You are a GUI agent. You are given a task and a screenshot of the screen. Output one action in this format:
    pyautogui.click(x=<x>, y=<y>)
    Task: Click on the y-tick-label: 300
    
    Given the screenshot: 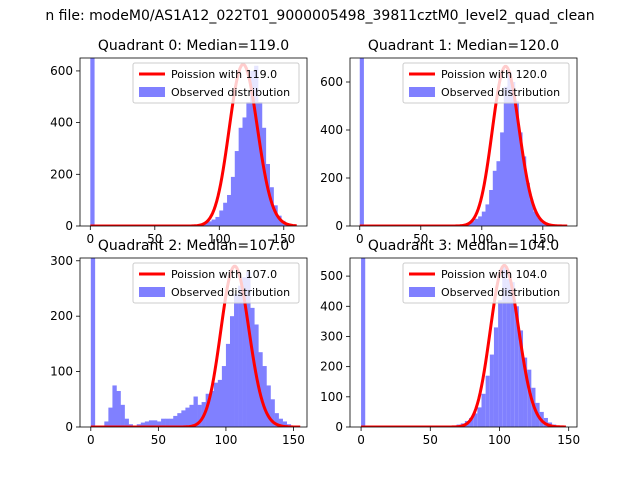 What is the action you would take?
    pyautogui.click(x=331, y=336)
    